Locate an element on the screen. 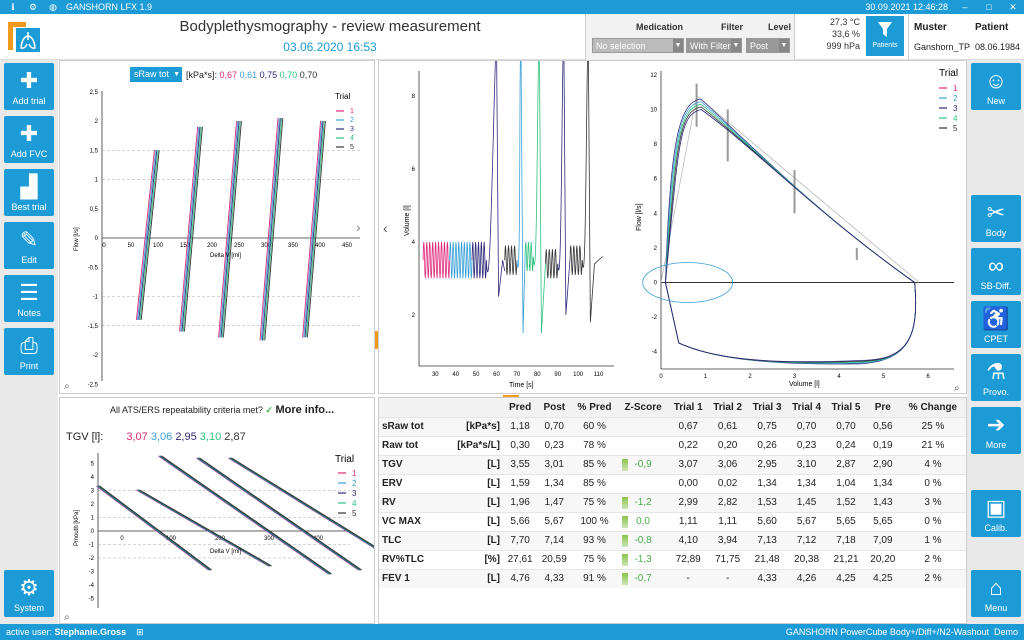 The height and width of the screenshot is (640, 1024). minimize-icon: – is located at coordinates (965, 7).